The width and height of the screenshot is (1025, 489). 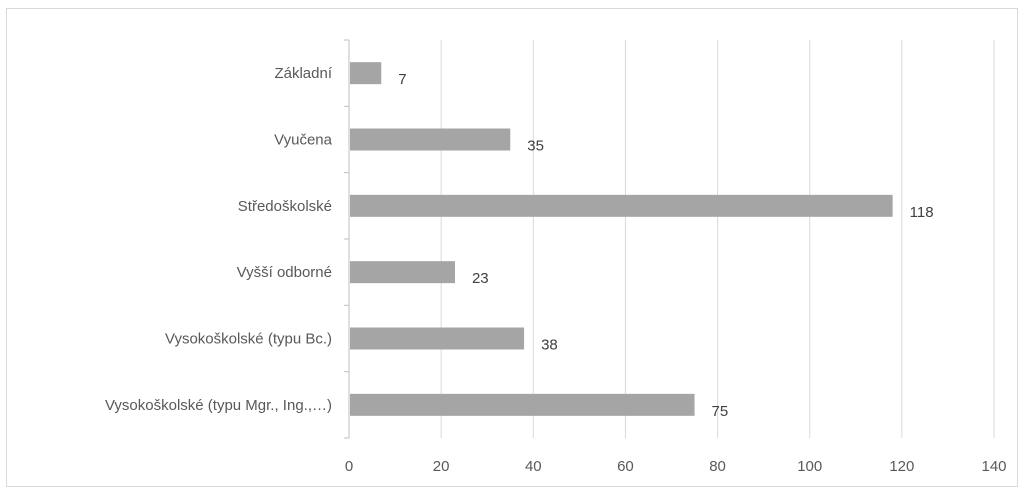 What do you see at coordinates (218, 405) in the screenshot?
I see `category-label: Vysokoškolské (typu Mgr., Ing.,…)` at bounding box center [218, 405].